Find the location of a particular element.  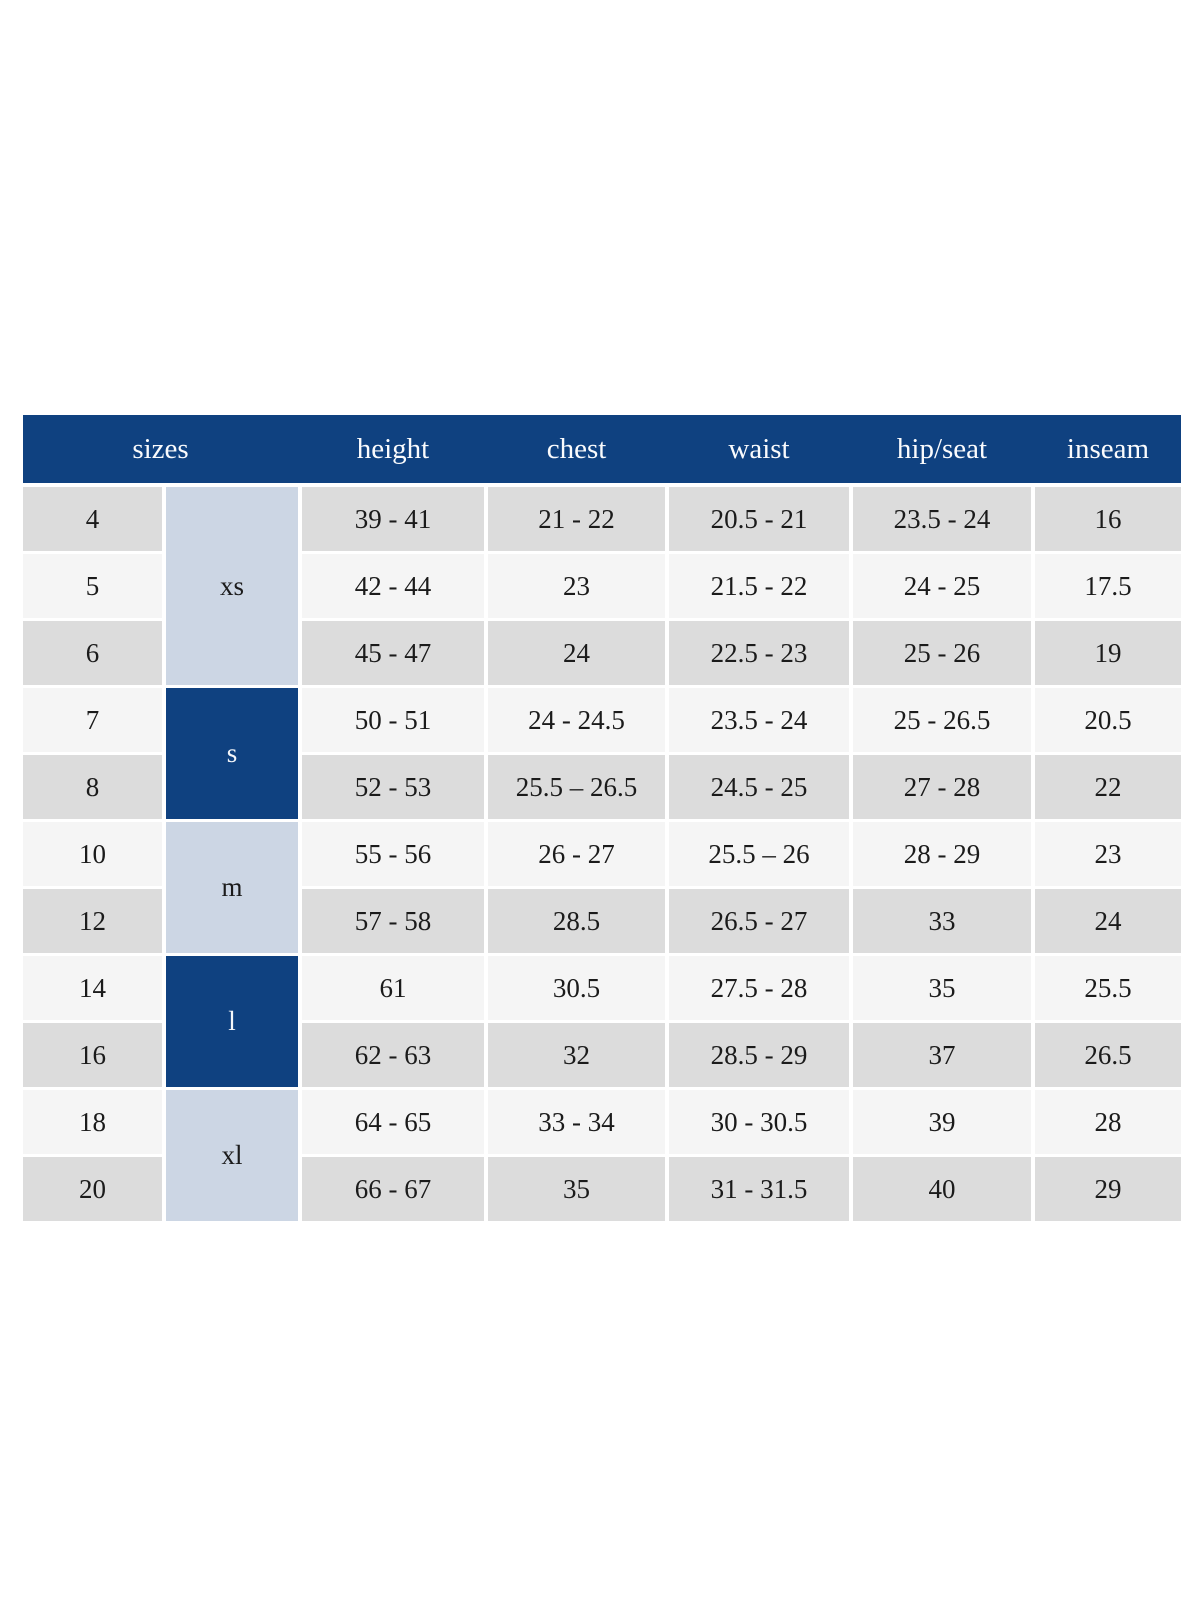

size-cell: 14 is located at coordinates (92, 988).